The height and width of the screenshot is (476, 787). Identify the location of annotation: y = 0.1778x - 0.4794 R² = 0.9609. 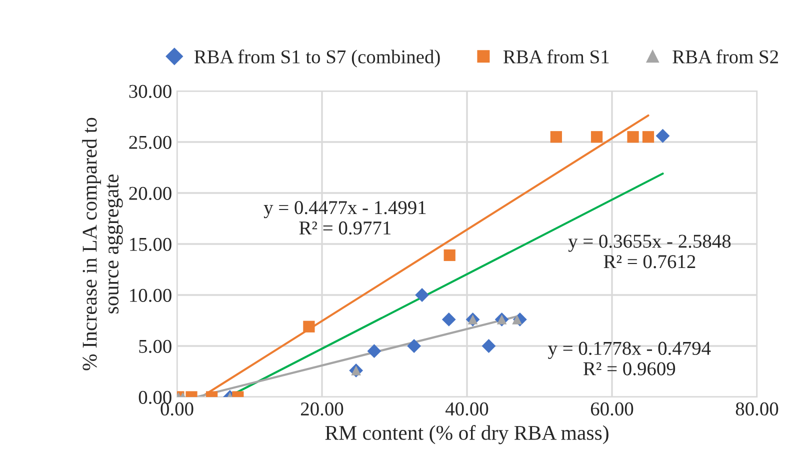
(629, 359).